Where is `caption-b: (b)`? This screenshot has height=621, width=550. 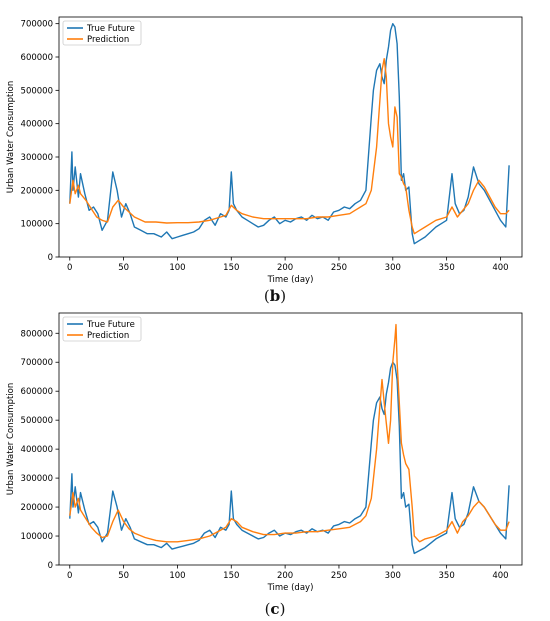 caption-b: (b) is located at coordinates (275, 296).